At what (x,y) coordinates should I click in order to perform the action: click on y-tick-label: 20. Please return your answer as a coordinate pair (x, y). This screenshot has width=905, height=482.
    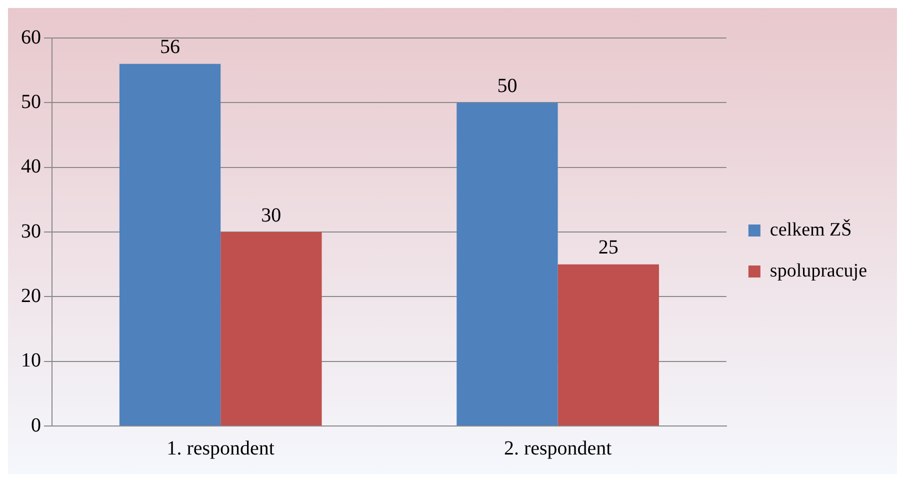
    Looking at the image, I should click on (31, 295).